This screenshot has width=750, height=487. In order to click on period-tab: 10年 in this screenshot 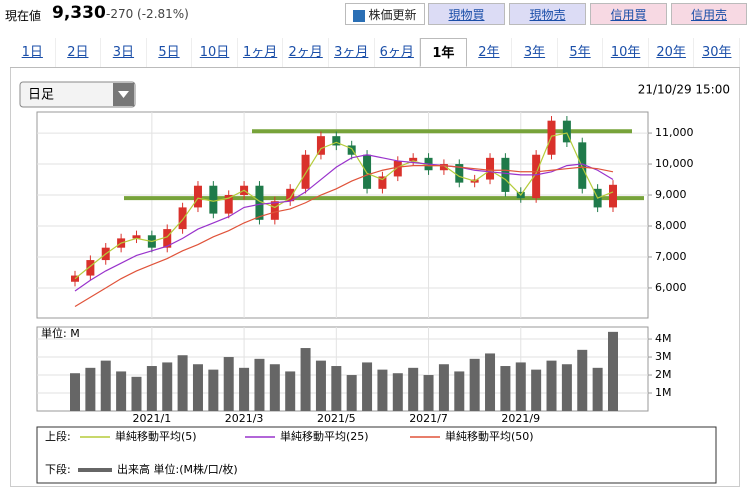, I will do `click(626, 52)`.